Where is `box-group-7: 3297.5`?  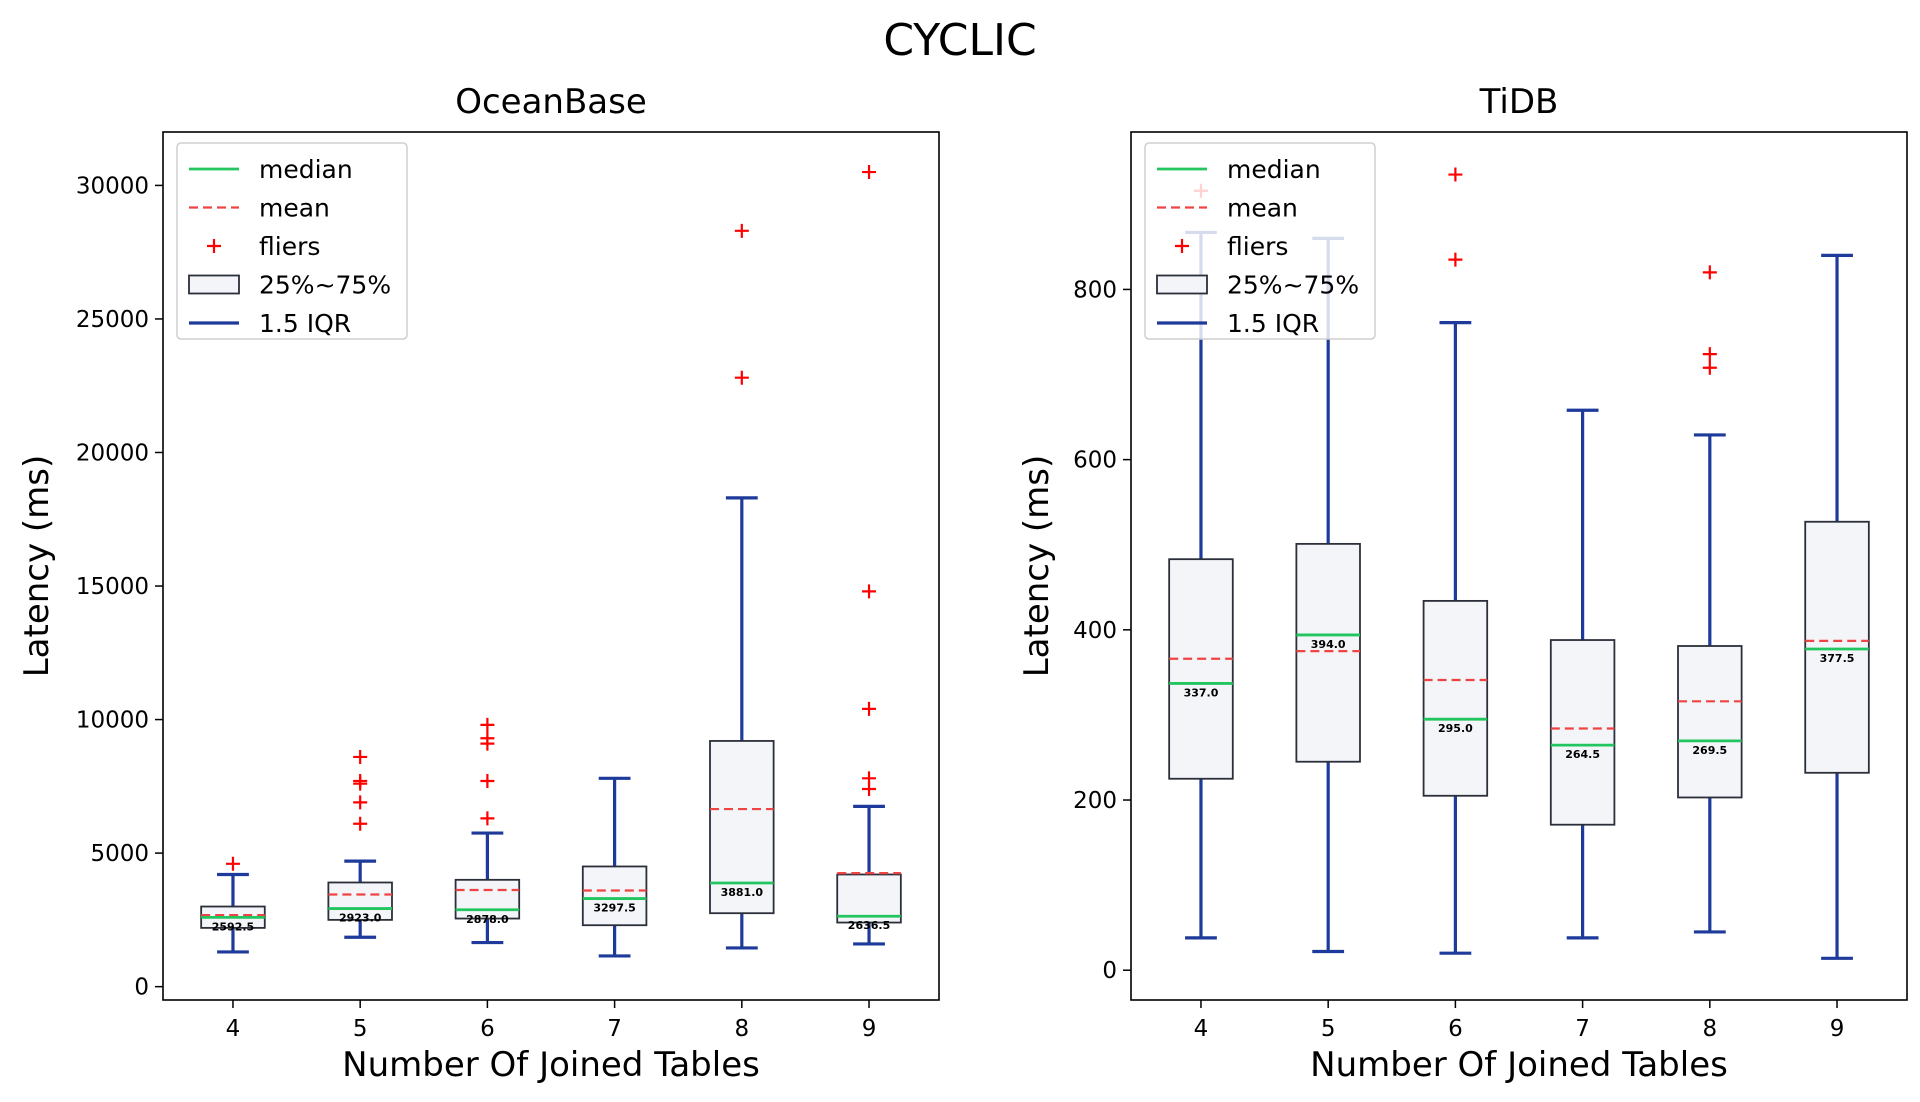
box-group-7: 3297.5 is located at coordinates (614, 867).